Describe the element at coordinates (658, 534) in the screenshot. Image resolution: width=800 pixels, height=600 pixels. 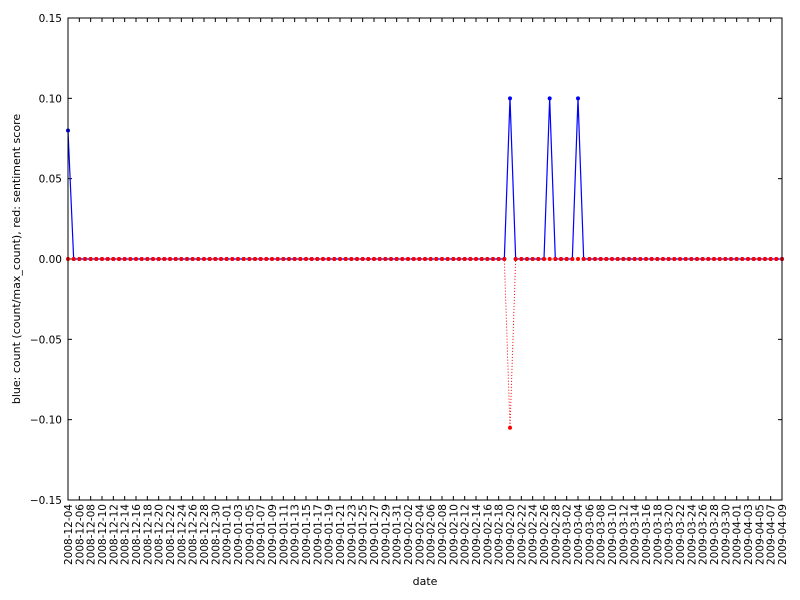
I see `x-tick-label: 2009-03-18` at that location.